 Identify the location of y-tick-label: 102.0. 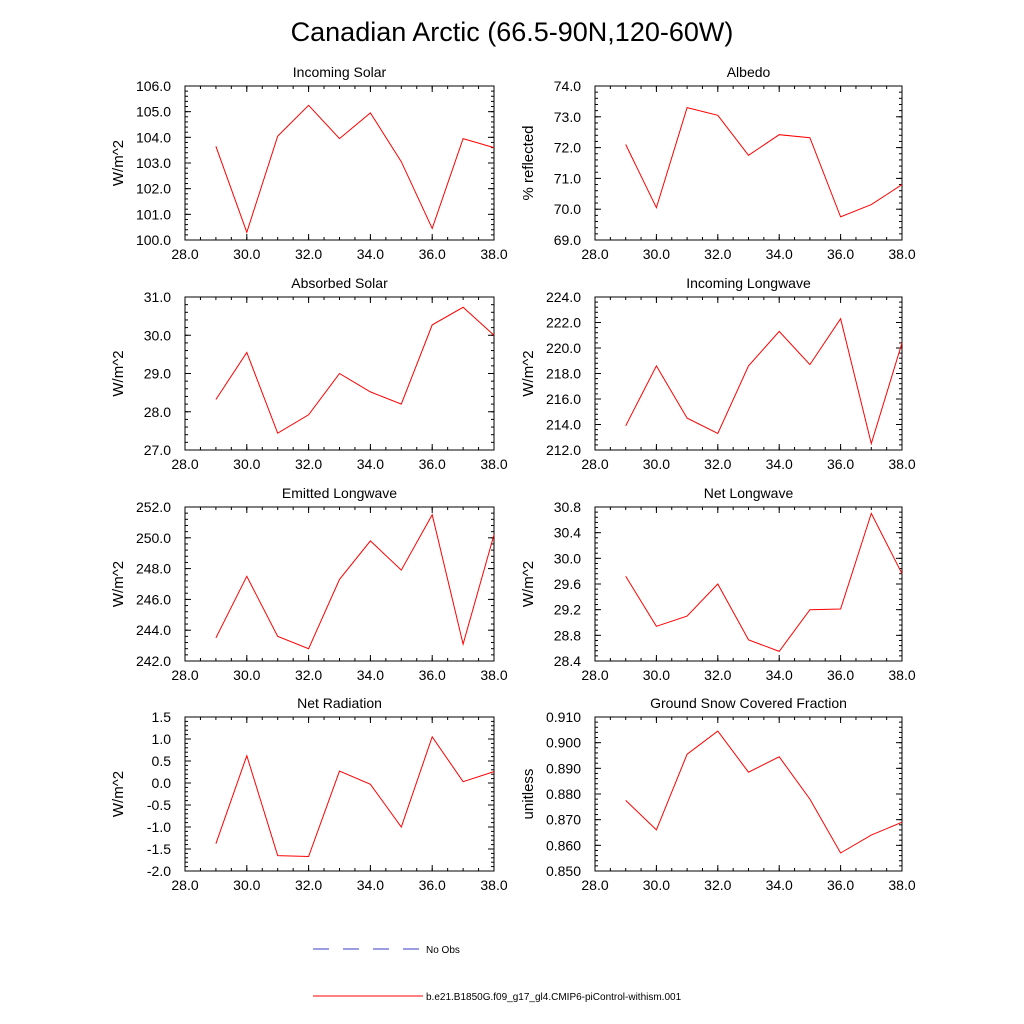
(153, 189).